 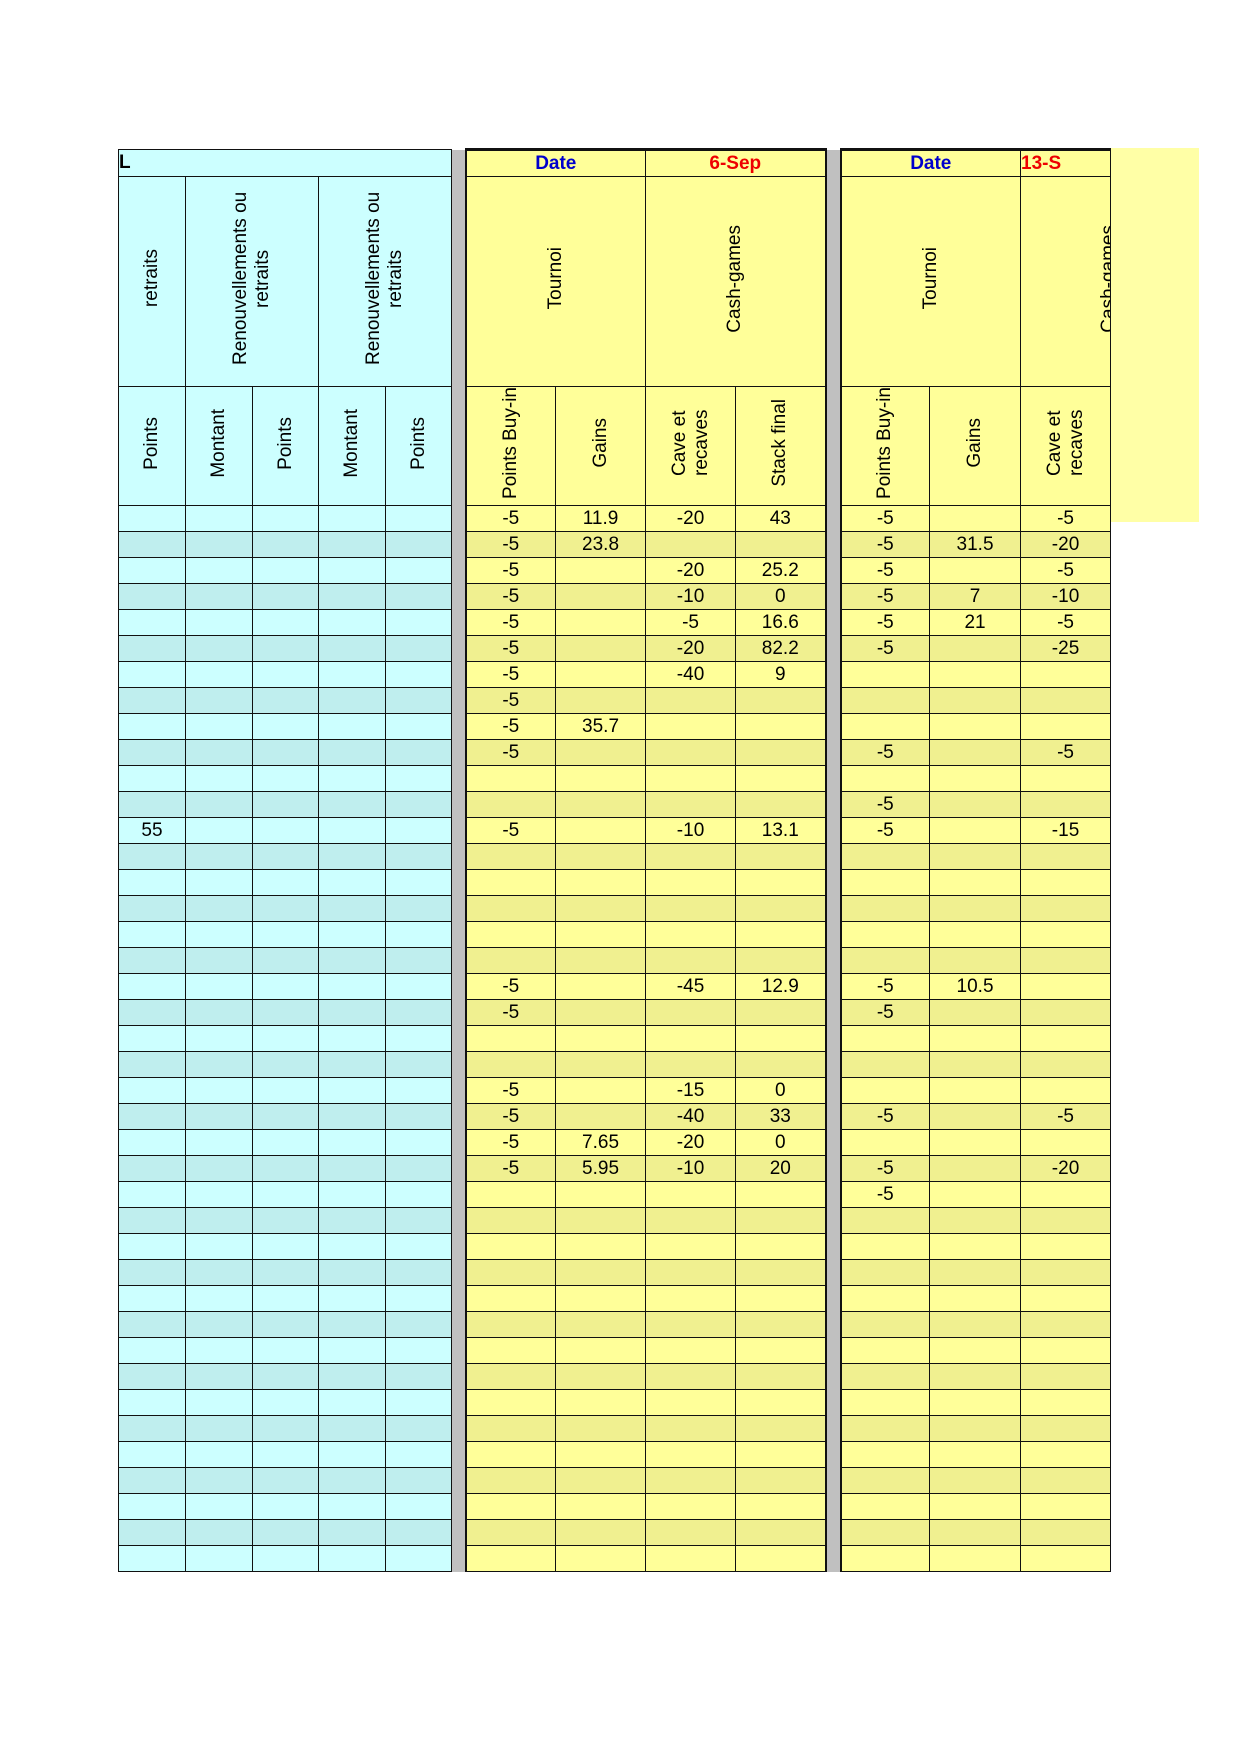 What do you see at coordinates (601, 518) in the screenshot?
I see `table-cell: 11.9` at bounding box center [601, 518].